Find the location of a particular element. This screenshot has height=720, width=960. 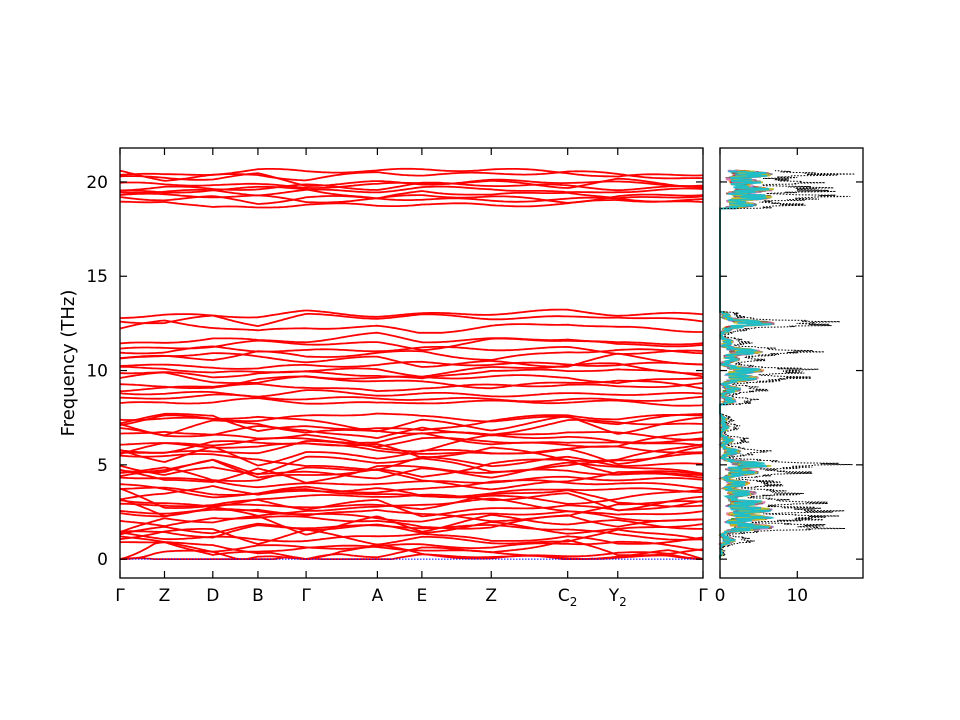

frequency-tick-labels: 0 5 10 15 20 is located at coordinates (97, 371).